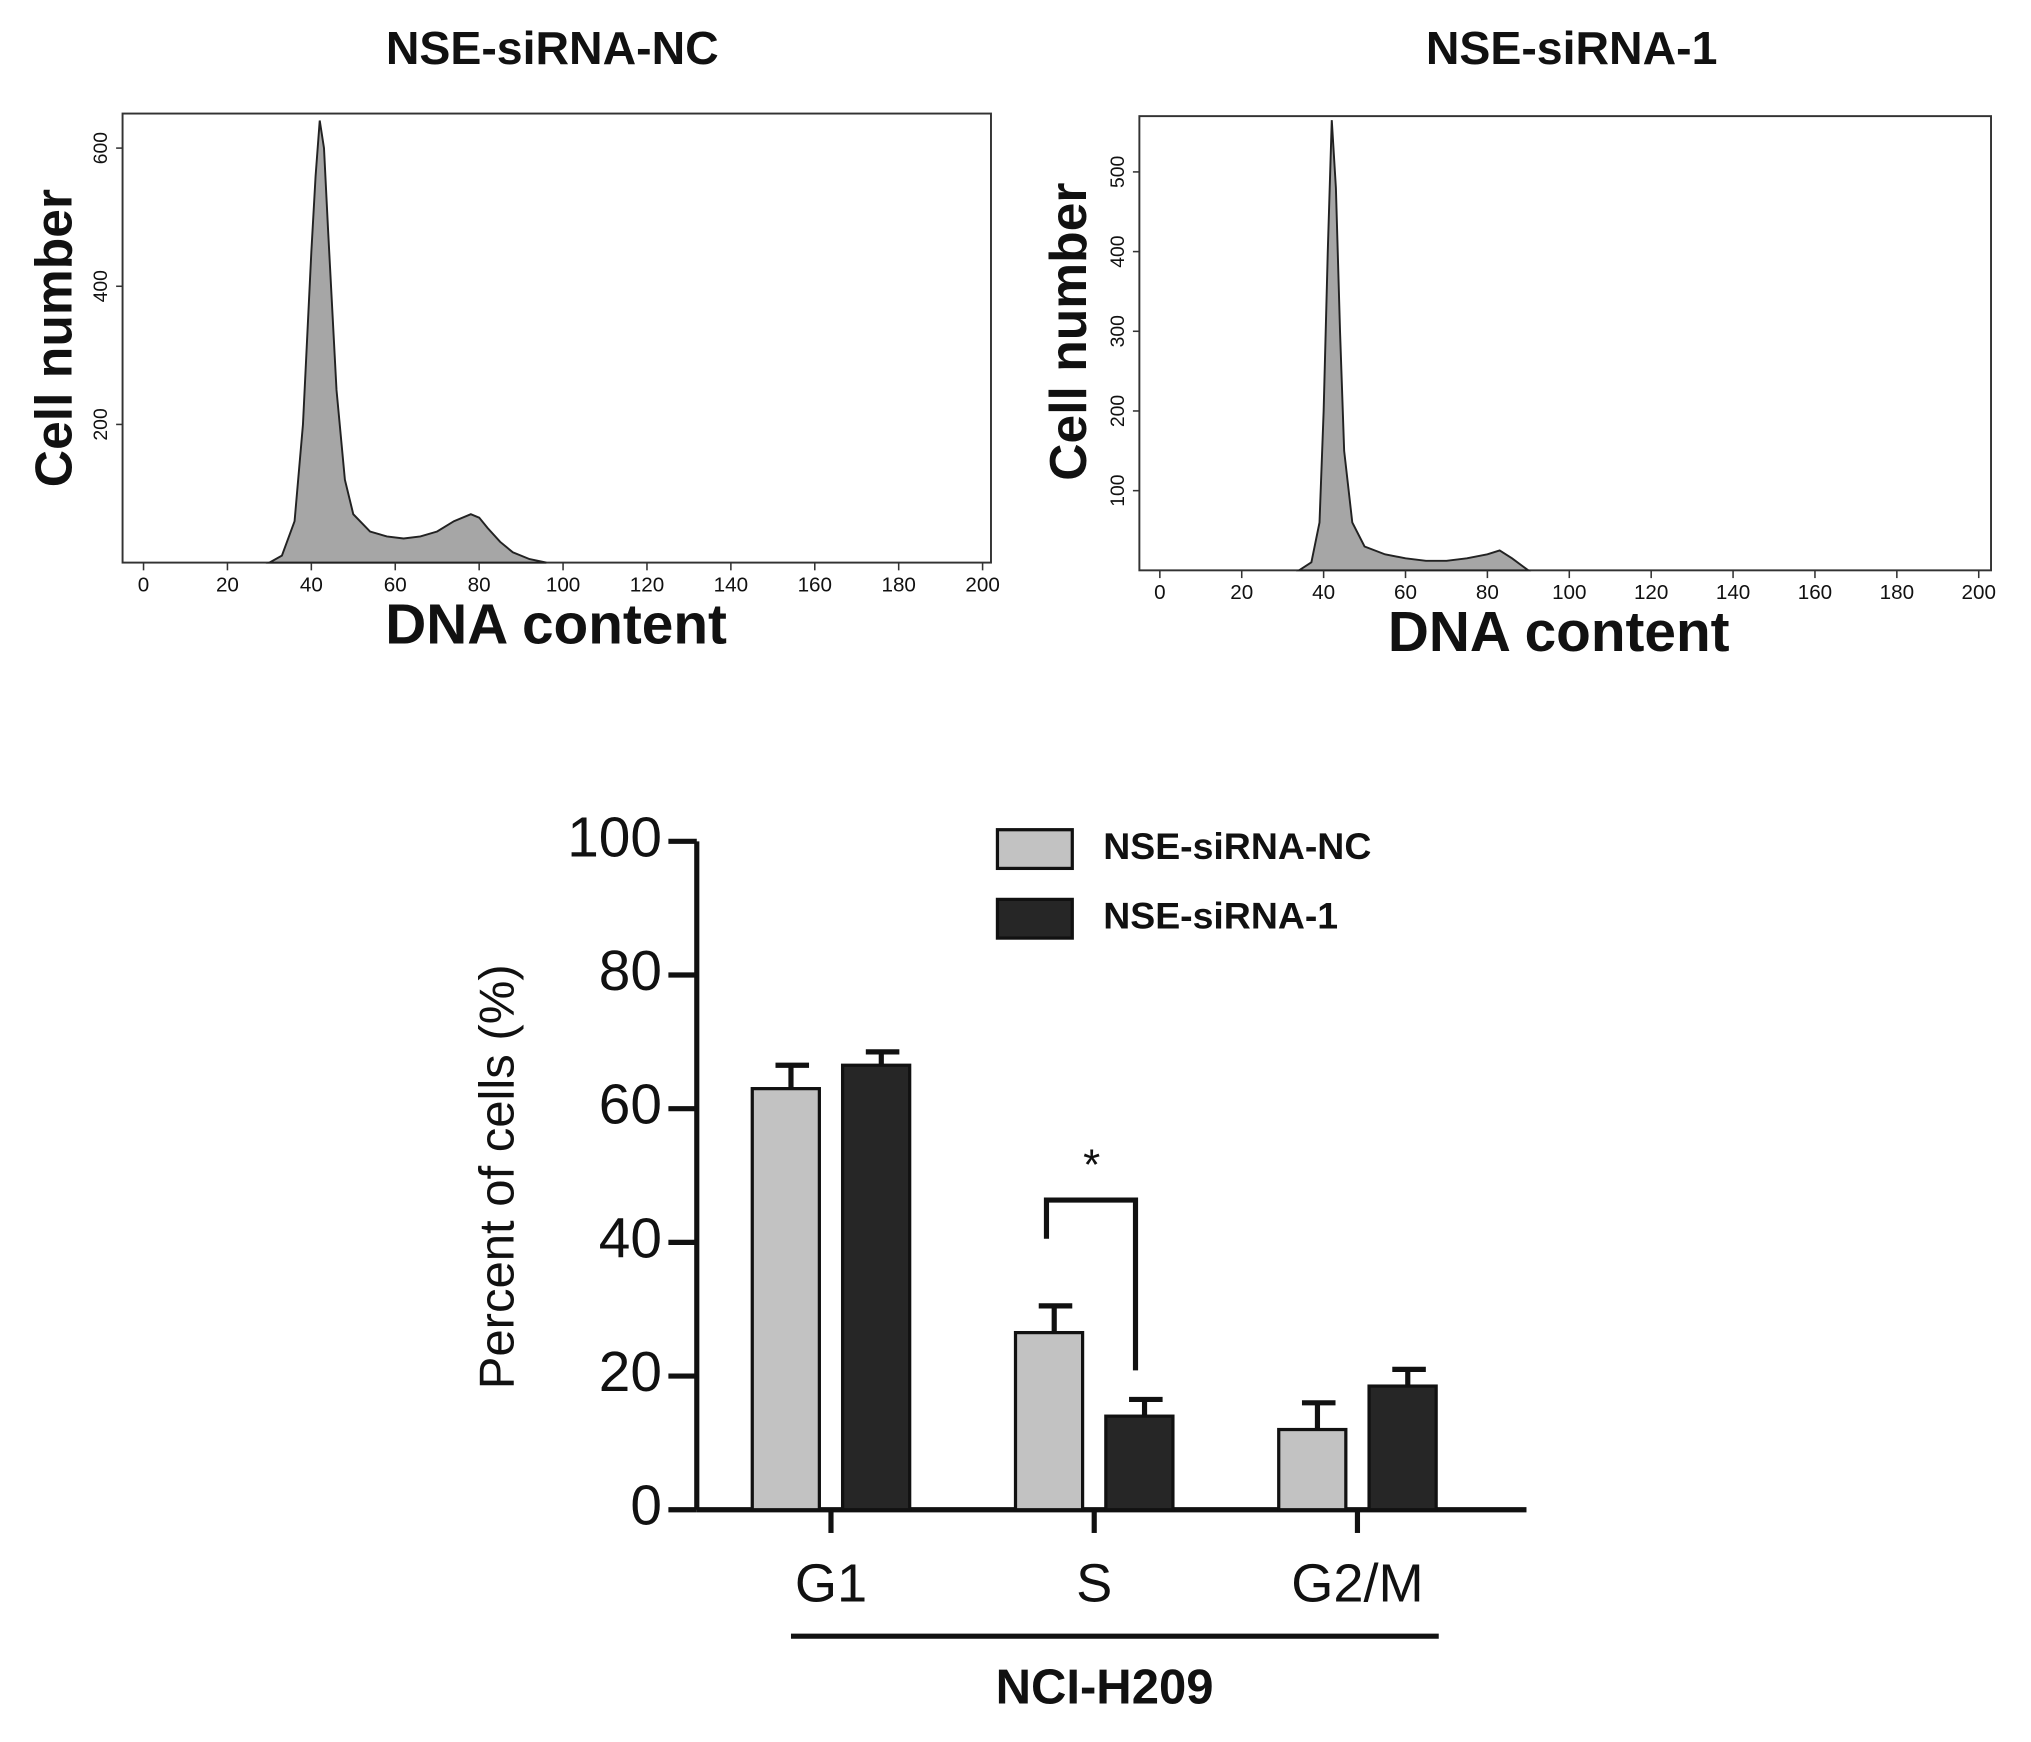  I want to click on legend-label: NSE-siRNA-NC, so click(1237, 846).